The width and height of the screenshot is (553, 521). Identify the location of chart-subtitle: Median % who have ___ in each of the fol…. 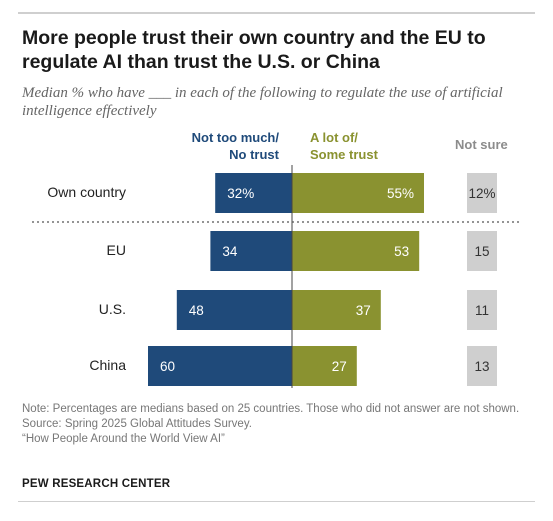
(262, 102).